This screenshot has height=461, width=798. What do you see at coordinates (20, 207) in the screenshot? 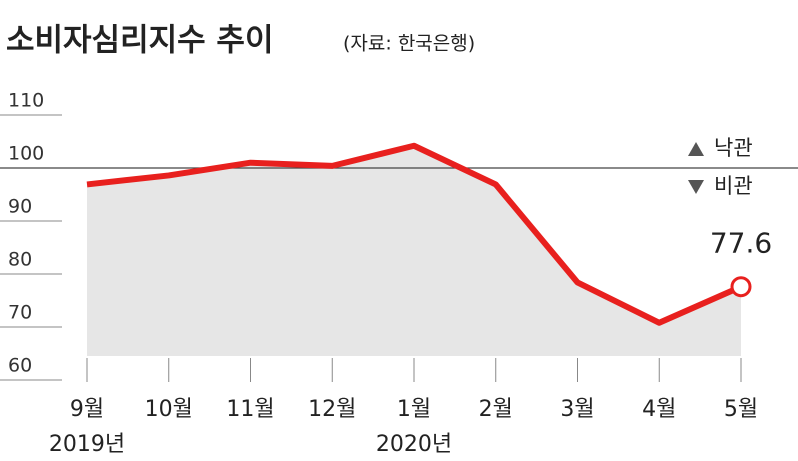
I see `y-tick-label: 90` at bounding box center [20, 207].